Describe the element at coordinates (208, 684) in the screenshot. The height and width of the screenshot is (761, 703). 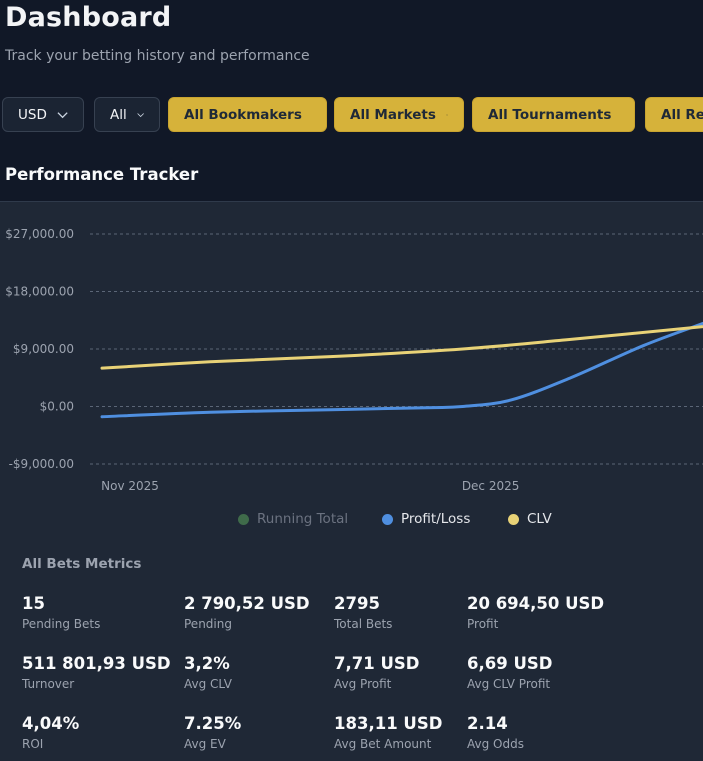
I see `metric-label: Avg CLV` at that location.